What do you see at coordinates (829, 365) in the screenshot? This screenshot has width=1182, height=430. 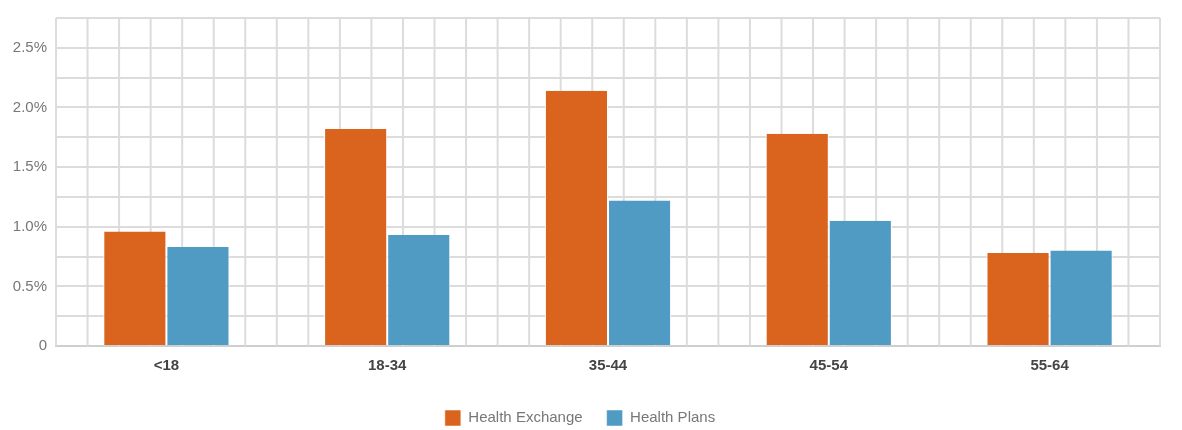 I see `x-tick-label: 45-54` at bounding box center [829, 365].